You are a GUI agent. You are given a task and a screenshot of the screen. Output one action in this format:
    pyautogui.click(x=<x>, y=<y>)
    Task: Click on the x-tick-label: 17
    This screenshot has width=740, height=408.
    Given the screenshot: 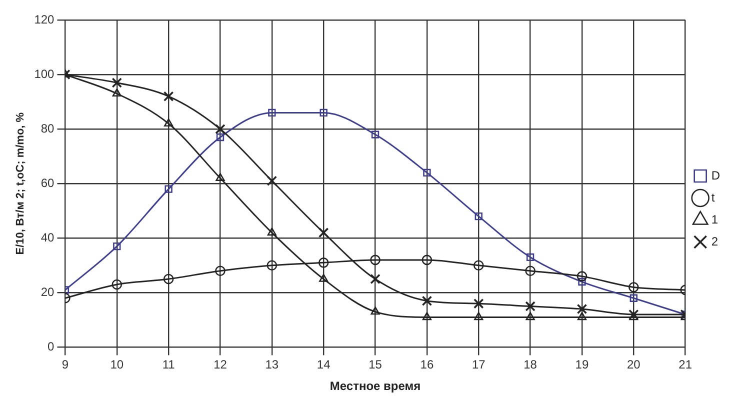 What is the action you would take?
    pyautogui.click(x=479, y=365)
    